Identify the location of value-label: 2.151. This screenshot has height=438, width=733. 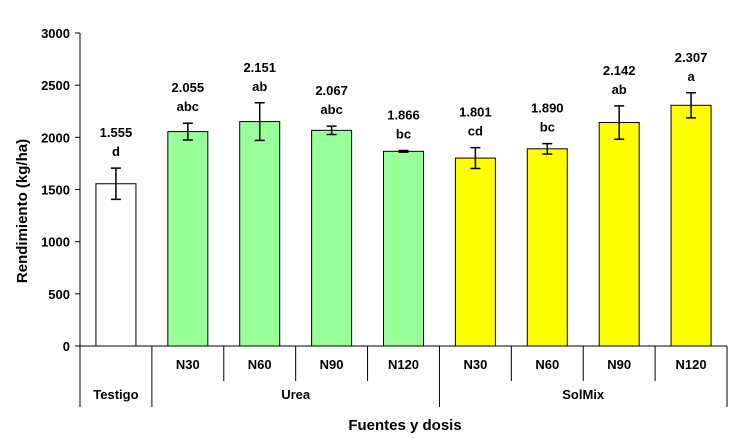
(259, 67).